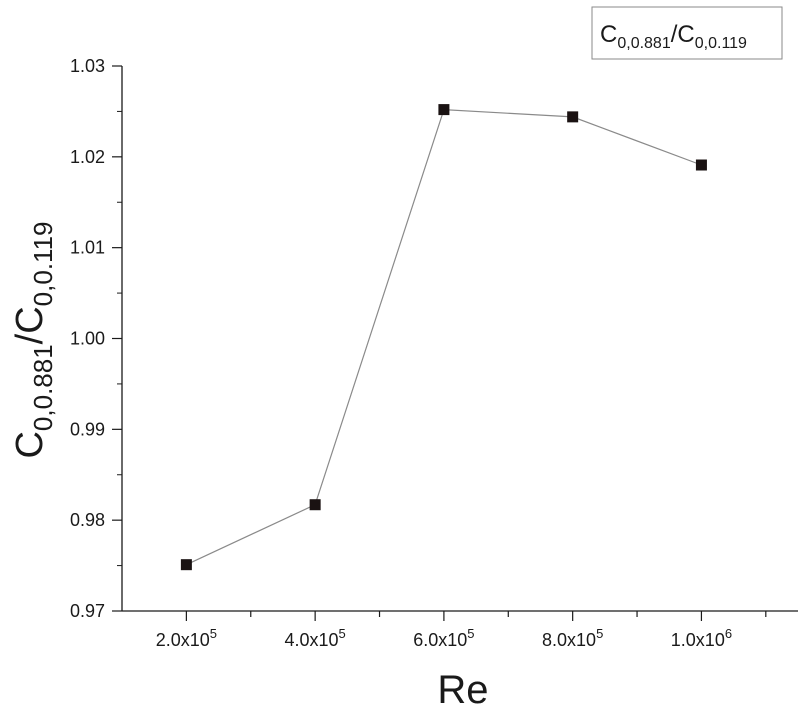 The height and width of the screenshot is (709, 800). Describe the element at coordinates (183, 640) in the screenshot. I see `x-tick-mantissa: 2.0x10` at that location.